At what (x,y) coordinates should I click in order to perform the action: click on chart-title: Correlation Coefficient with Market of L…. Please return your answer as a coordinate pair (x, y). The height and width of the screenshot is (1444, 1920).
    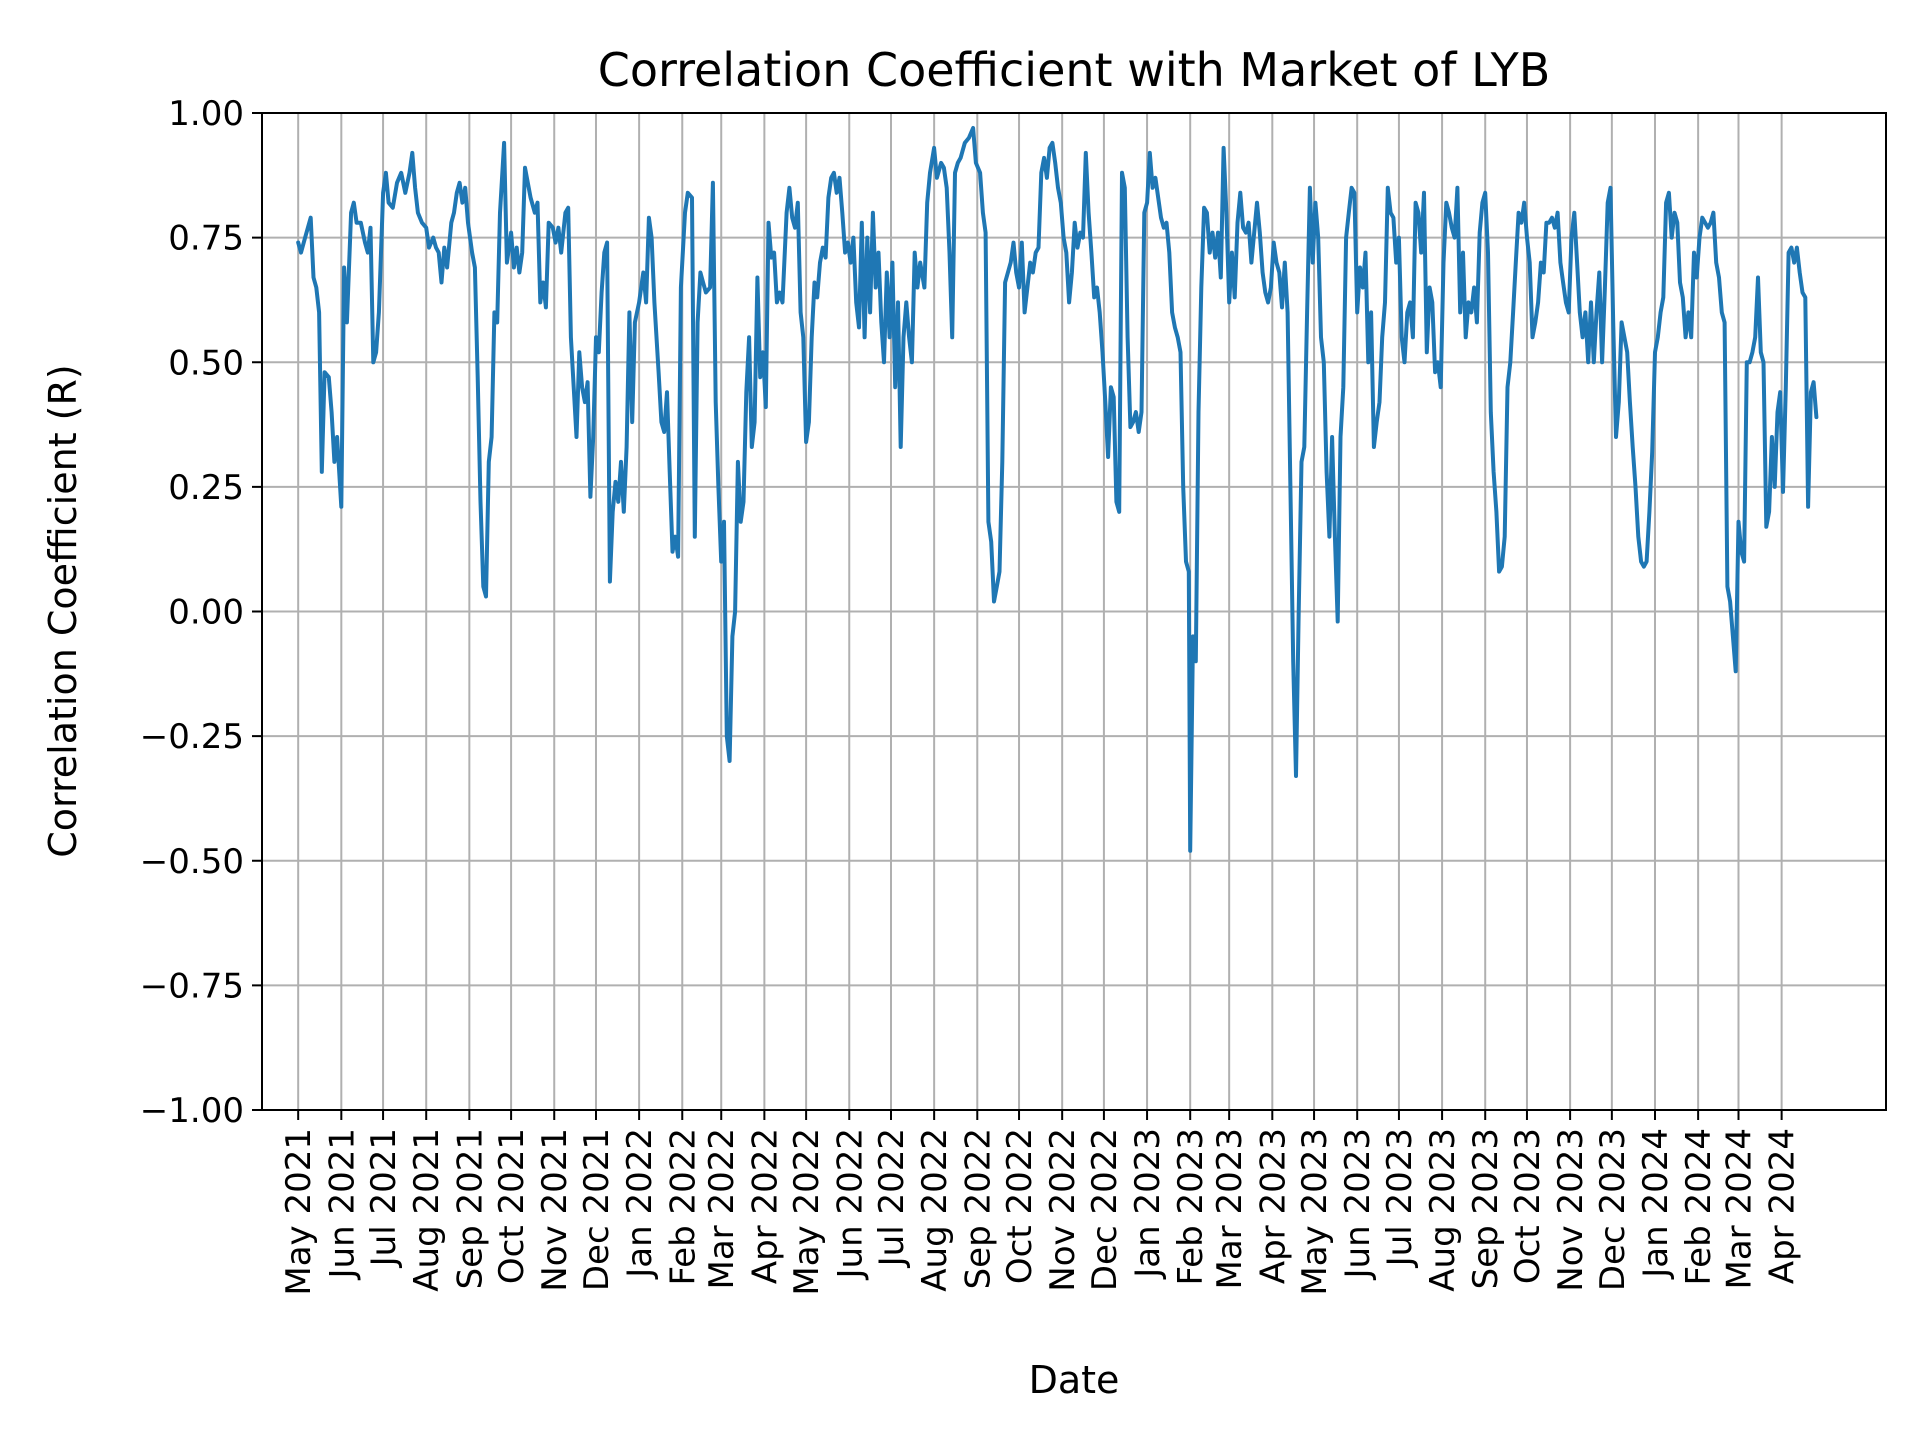
    Looking at the image, I should click on (1074, 70).